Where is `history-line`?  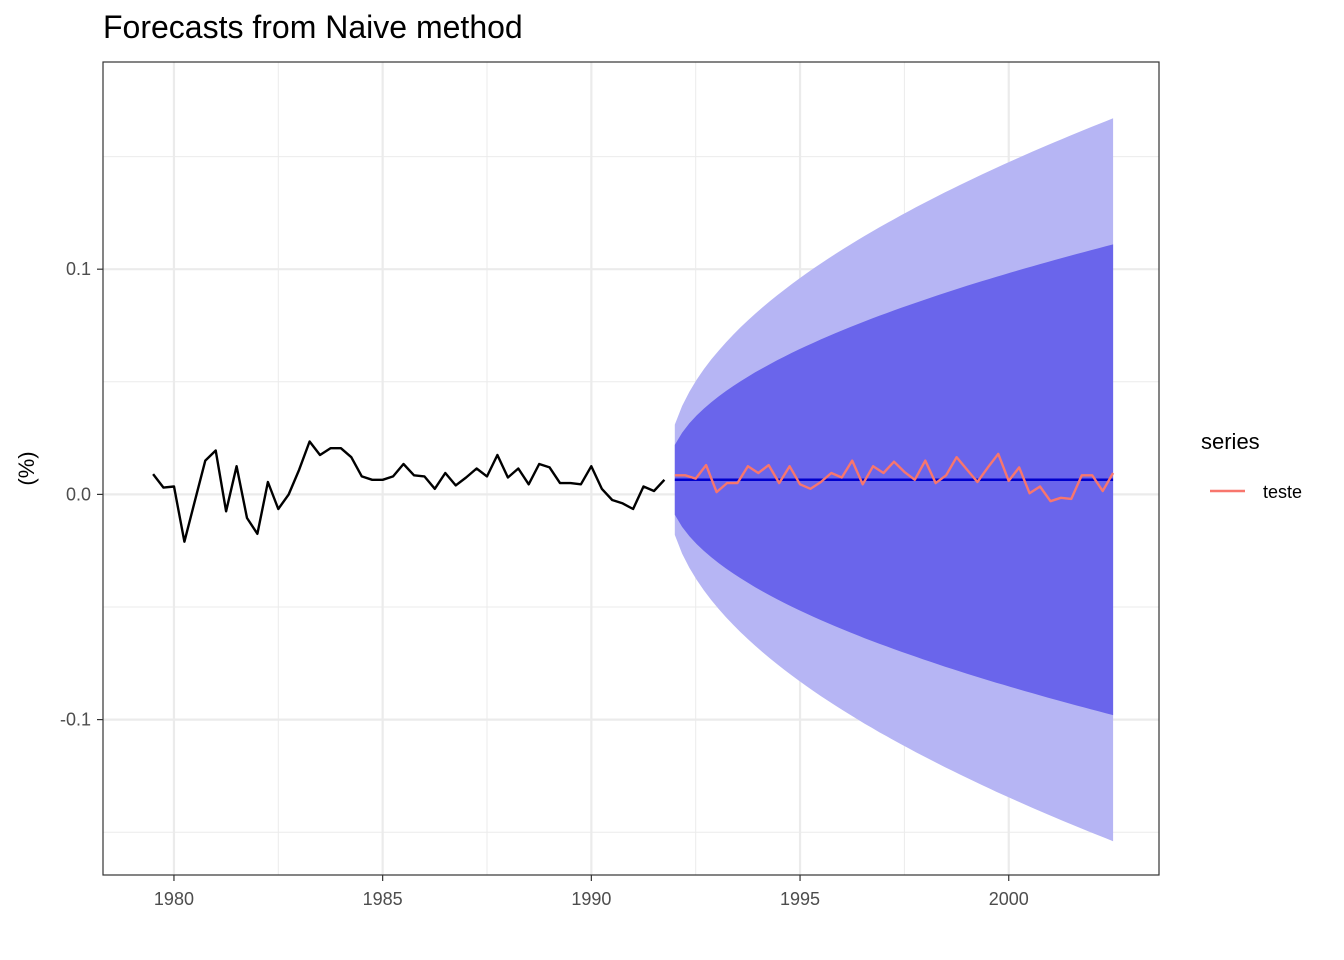
history-line is located at coordinates (409, 491).